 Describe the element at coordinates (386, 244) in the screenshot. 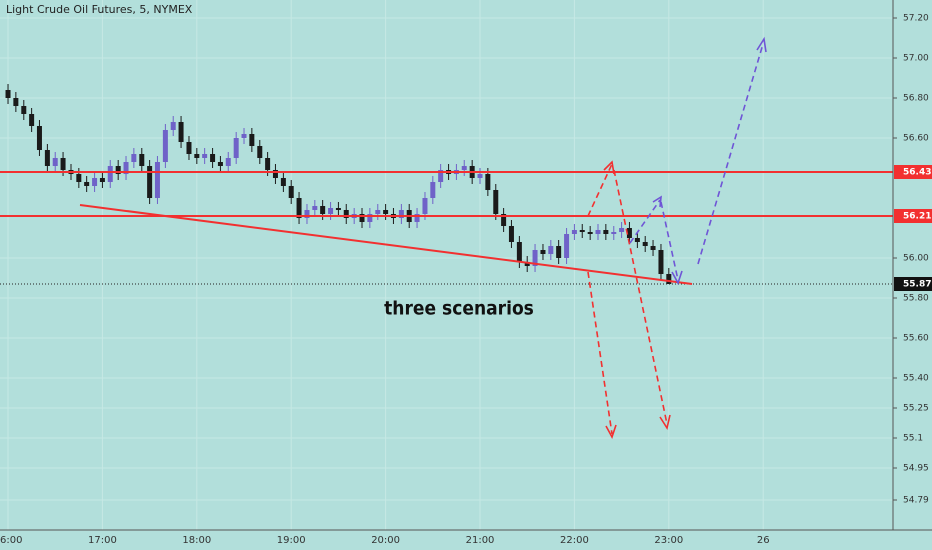

I see `trend-line` at that location.